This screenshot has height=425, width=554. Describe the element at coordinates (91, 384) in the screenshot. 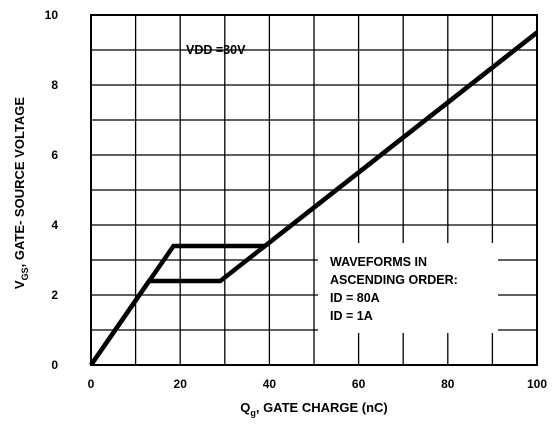

I see `x-tick-label: 0` at that location.